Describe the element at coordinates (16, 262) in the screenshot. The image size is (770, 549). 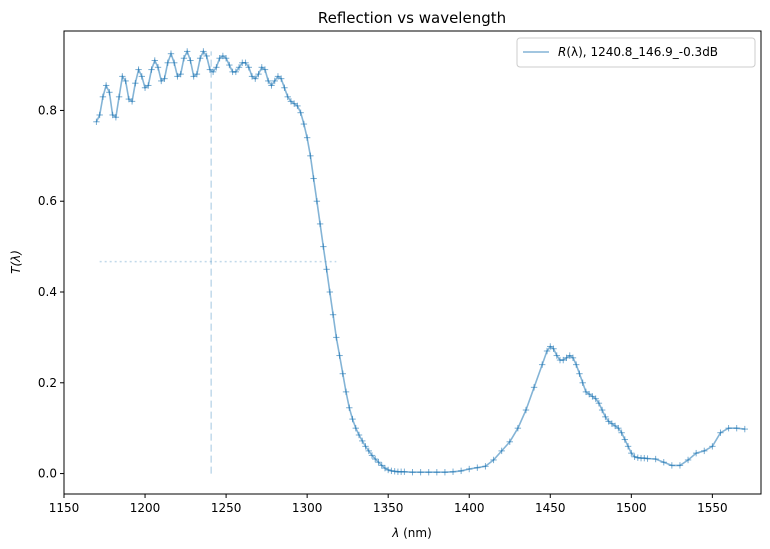
I see `y-axis-label: T(λ)` at that location.